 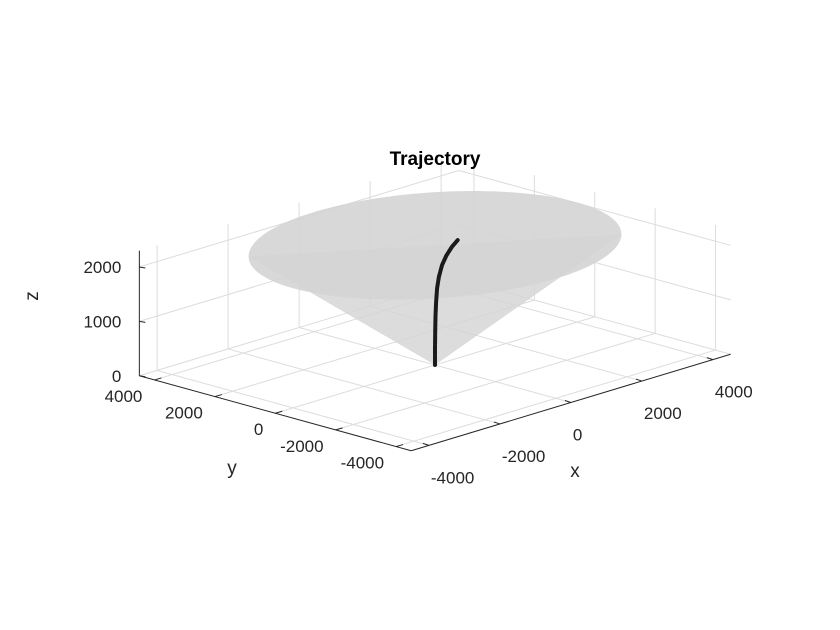 What do you see at coordinates (102, 321) in the screenshot?
I see `z-tick-label: 1000` at bounding box center [102, 321].